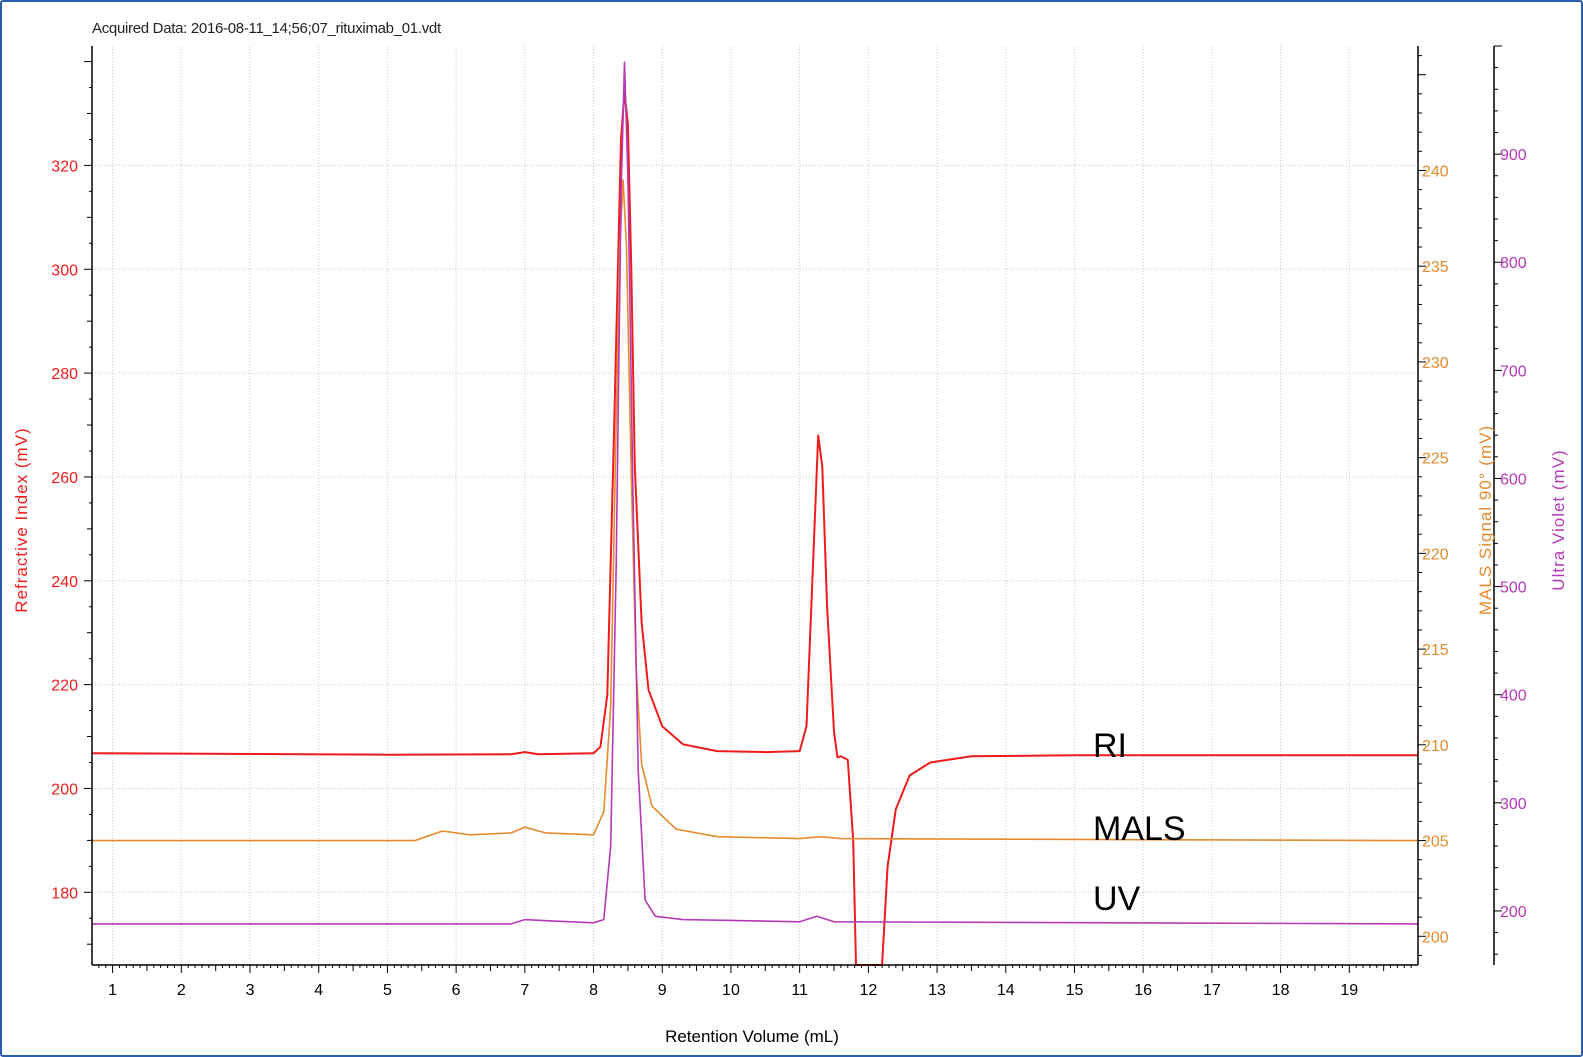 Image resolution: width=1583 pixels, height=1057 pixels. What do you see at coordinates (64, 166) in the screenshot?
I see `ri-tick-label: 320` at bounding box center [64, 166].